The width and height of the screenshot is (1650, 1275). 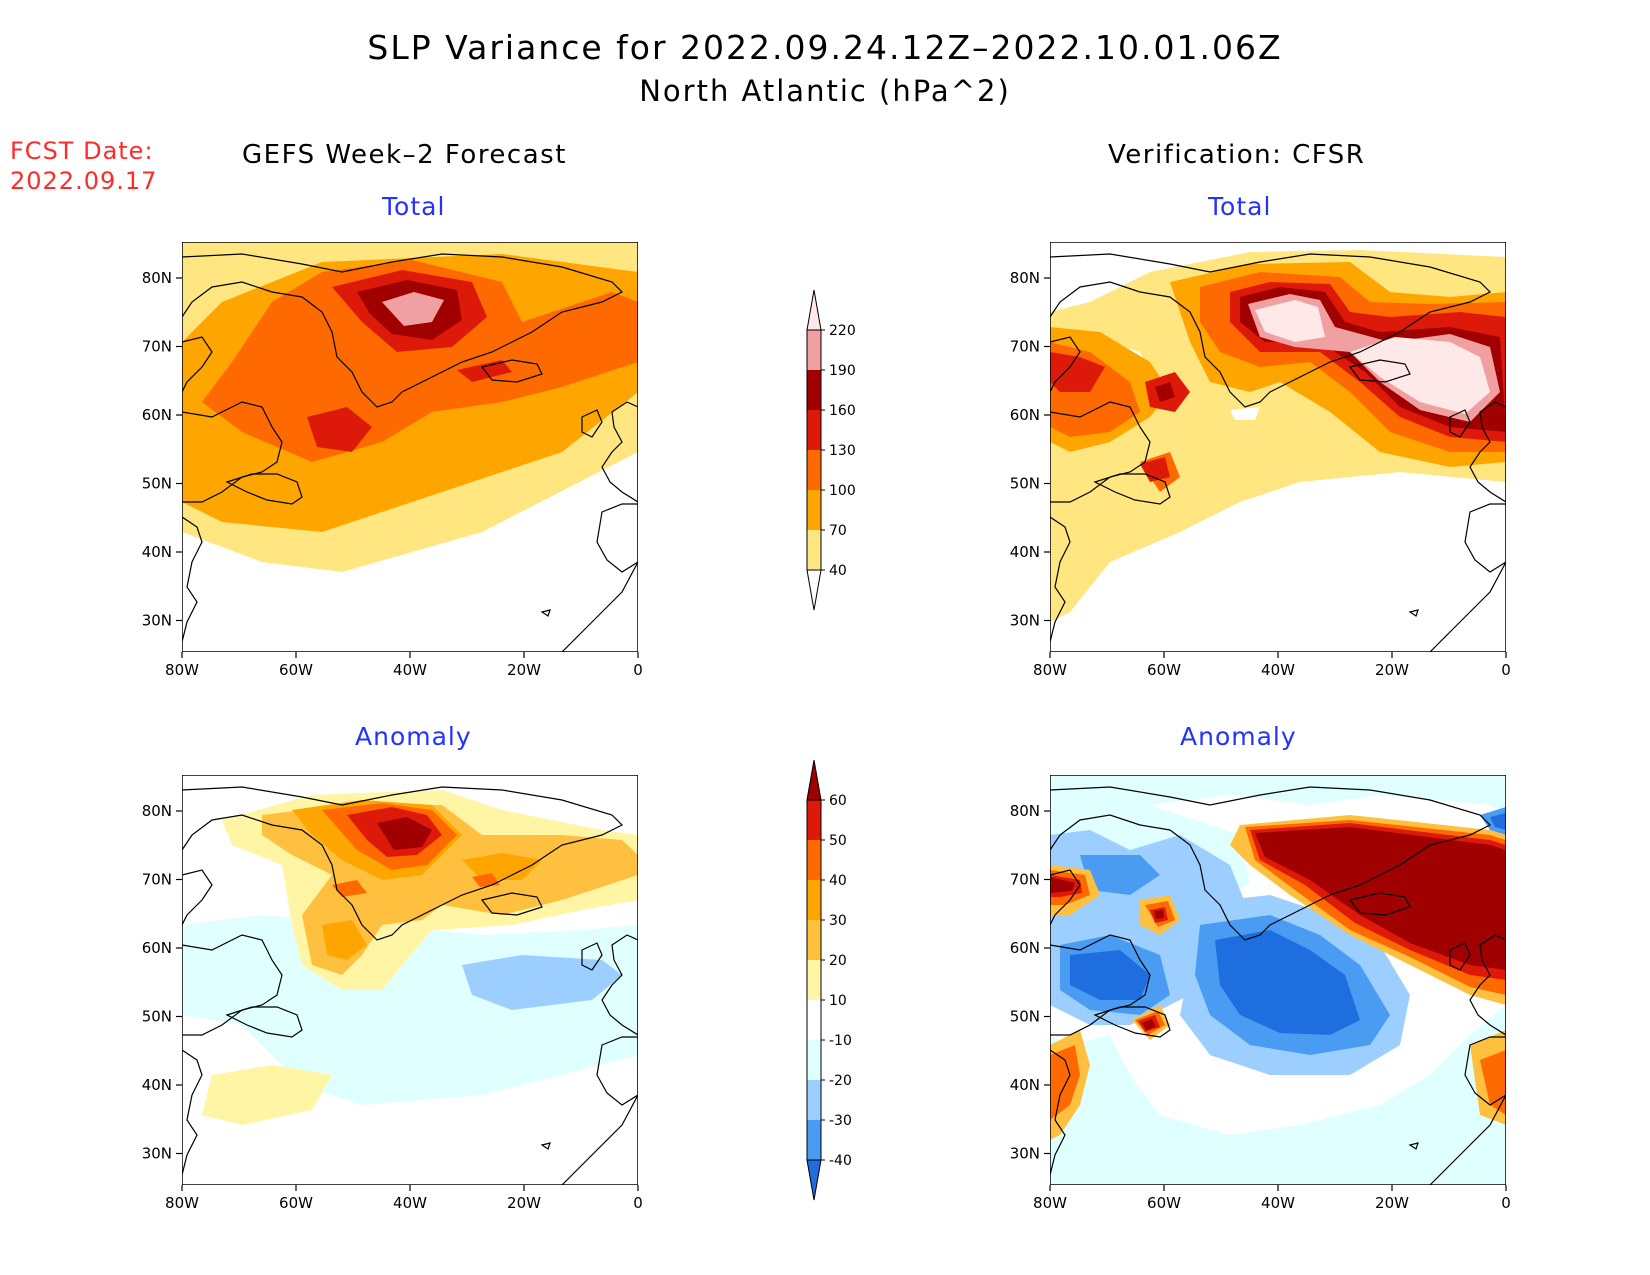 I want to click on colorbar-anomaly-label: -20, so click(x=840, y=1081).